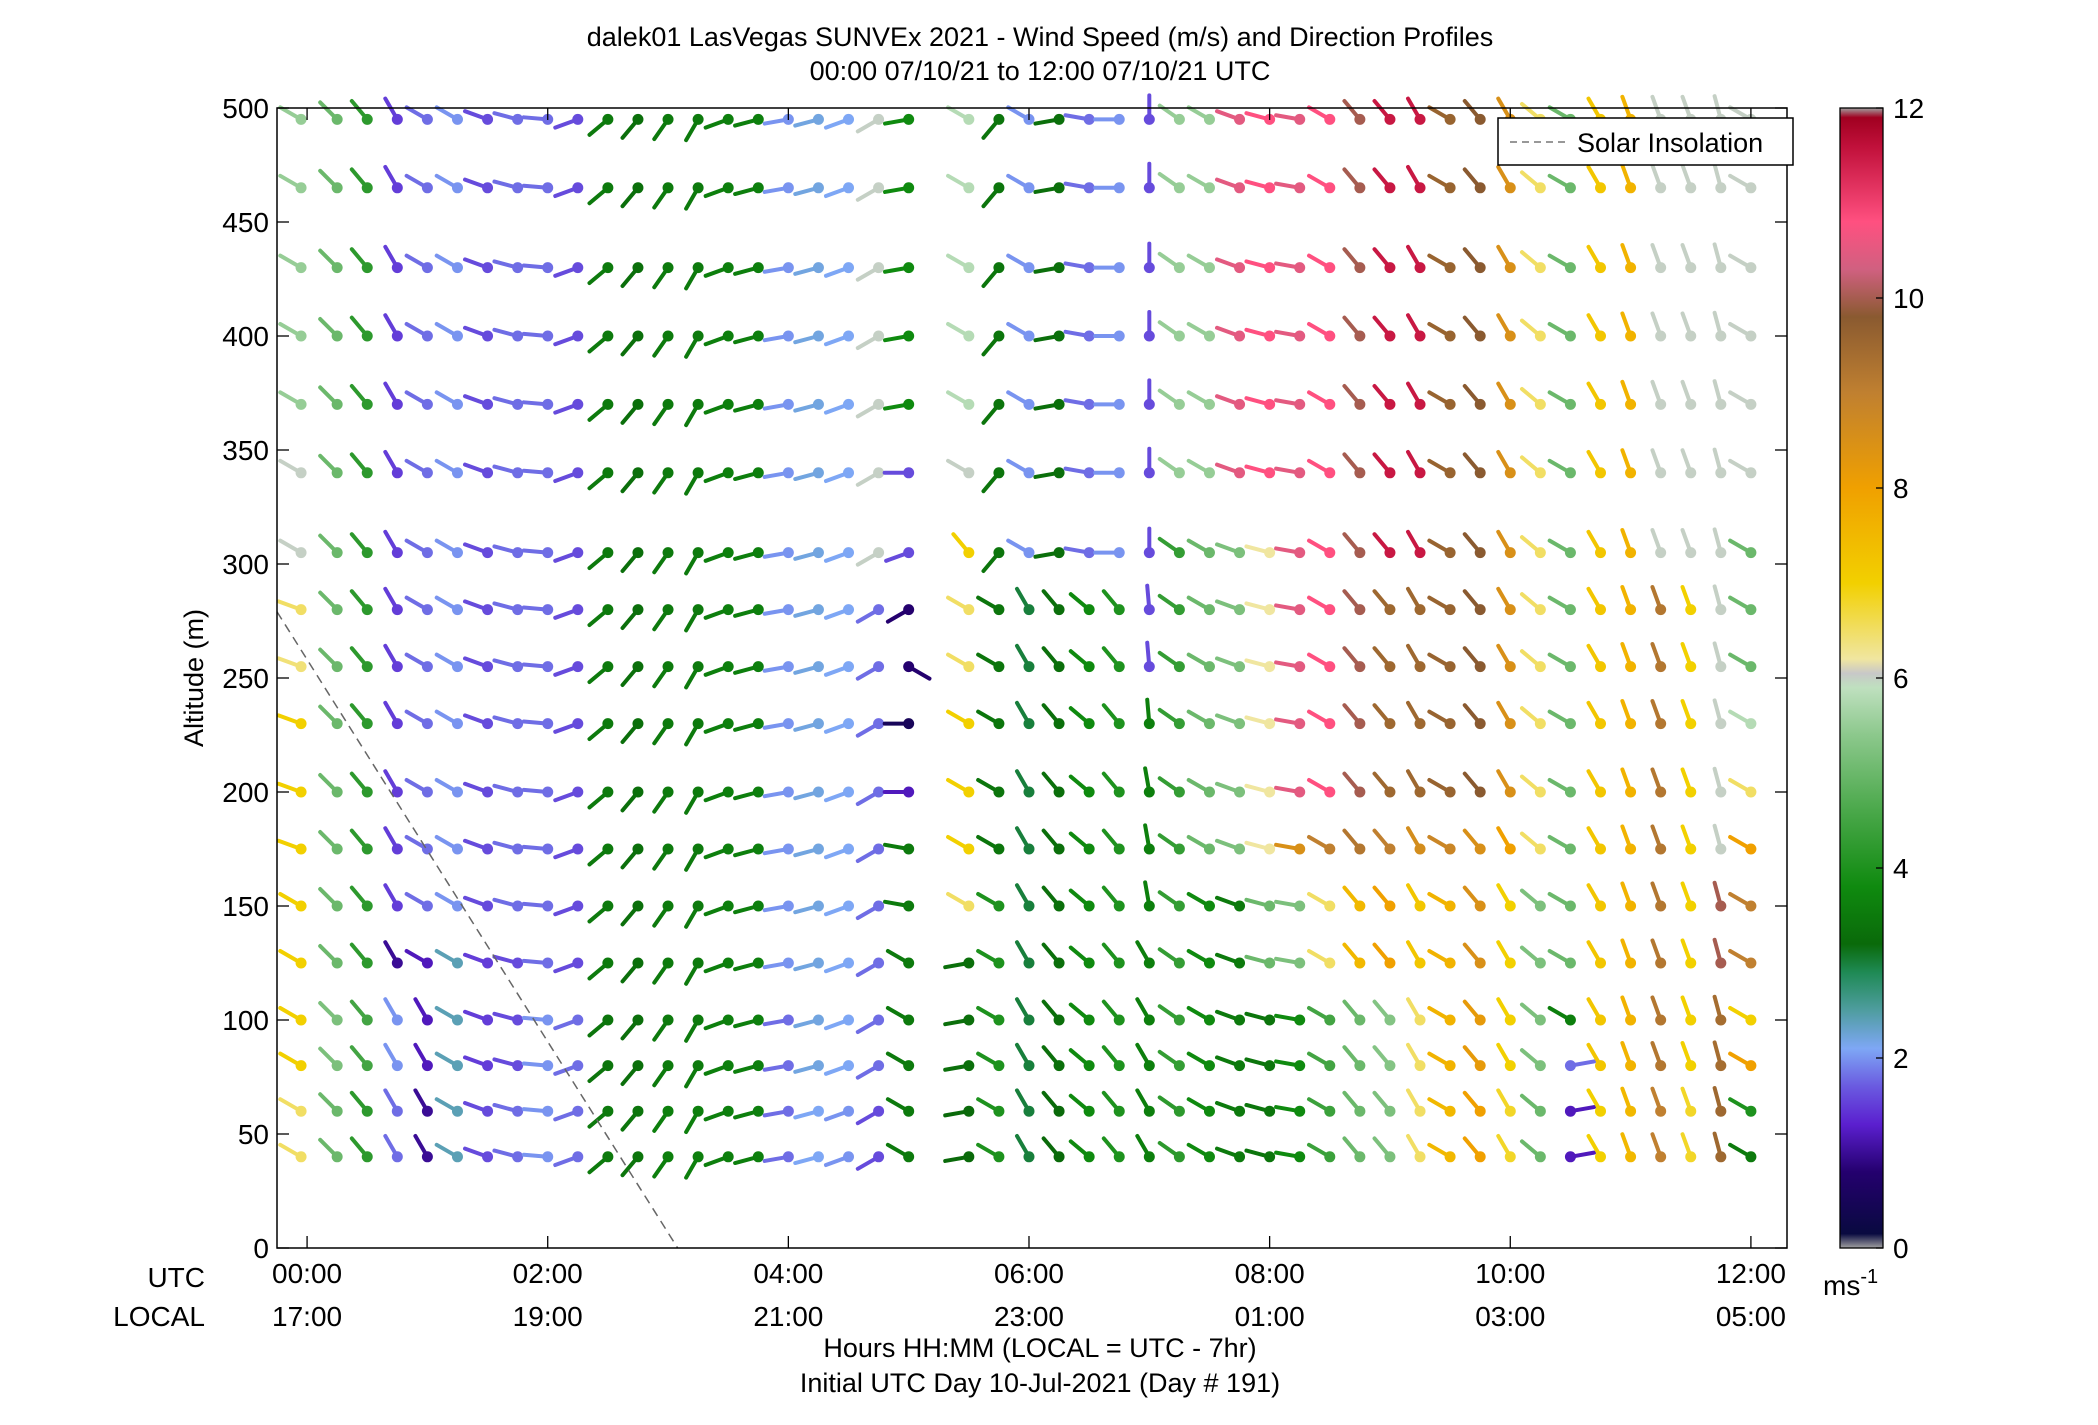 The height and width of the screenshot is (1425, 2098). Describe the element at coordinates (1645, 141) in the screenshot. I see `legend: Solar Insolation` at that location.